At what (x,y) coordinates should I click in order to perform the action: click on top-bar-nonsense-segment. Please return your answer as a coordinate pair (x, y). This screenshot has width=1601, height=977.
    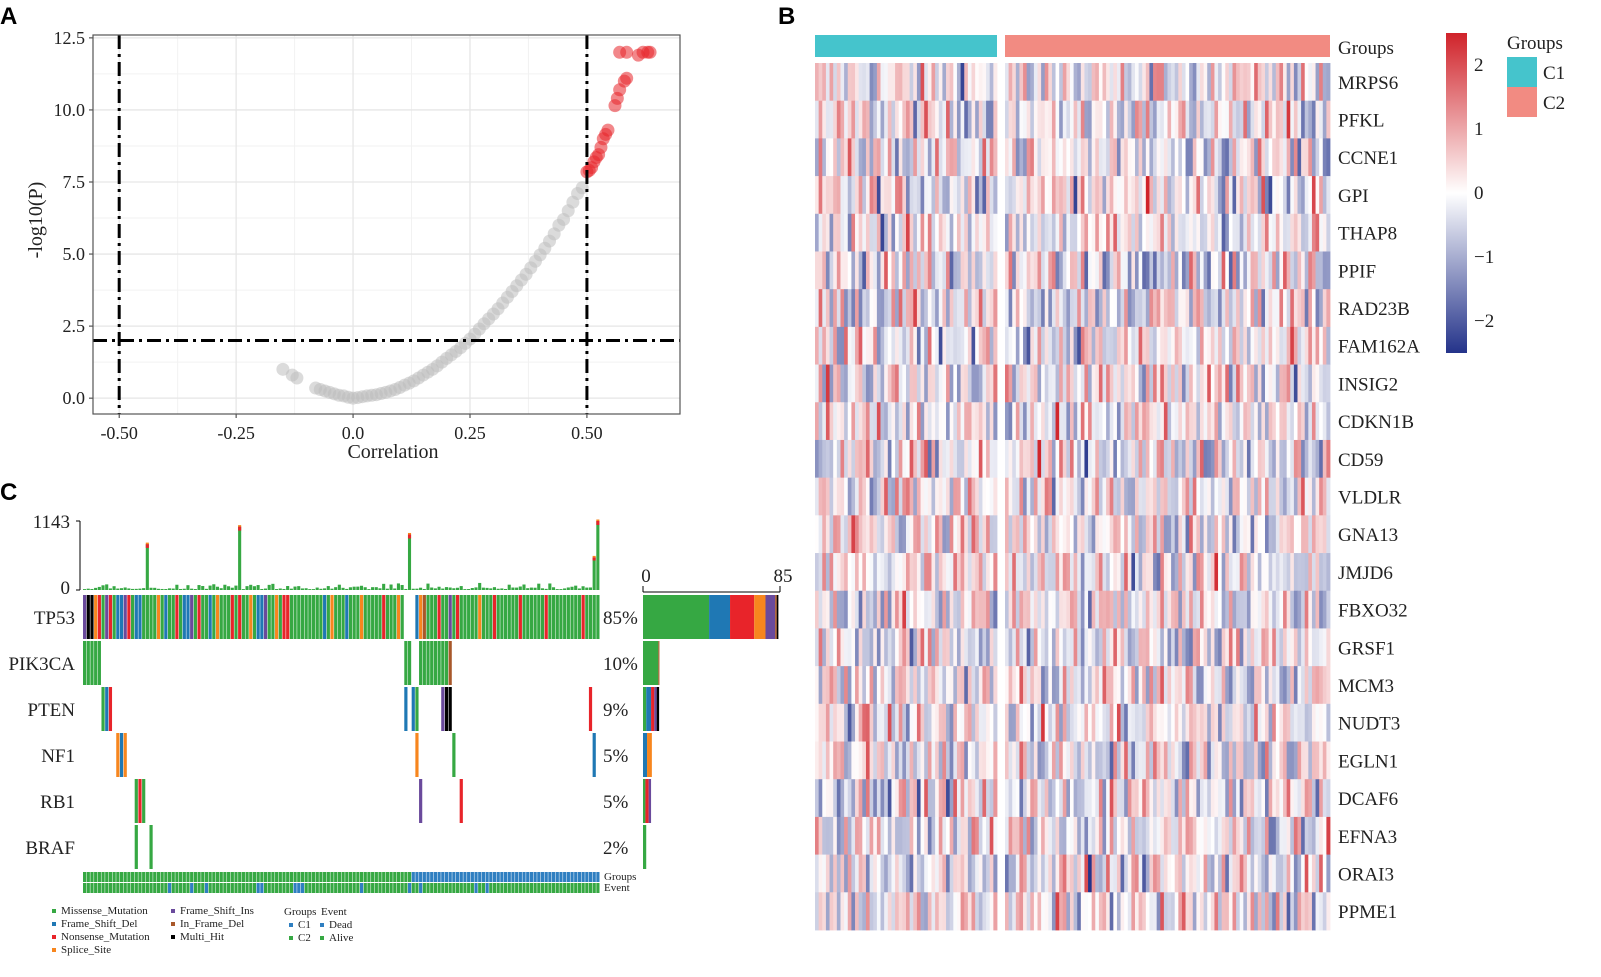
    Looking at the image, I should click on (147, 546).